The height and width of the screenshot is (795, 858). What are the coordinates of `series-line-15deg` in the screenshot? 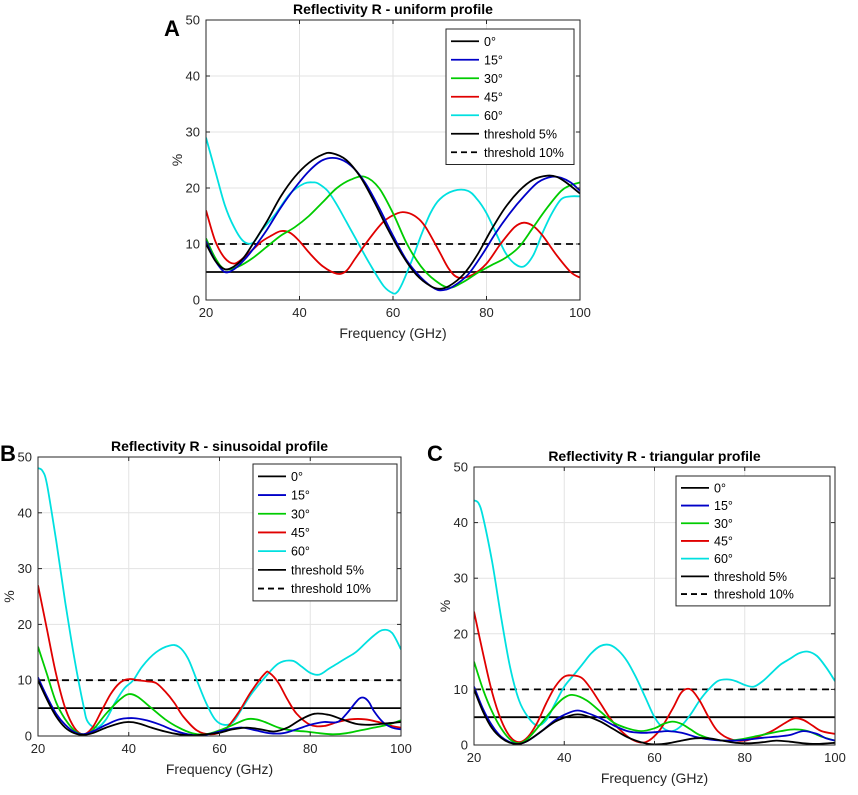 It's located at (393, 224).